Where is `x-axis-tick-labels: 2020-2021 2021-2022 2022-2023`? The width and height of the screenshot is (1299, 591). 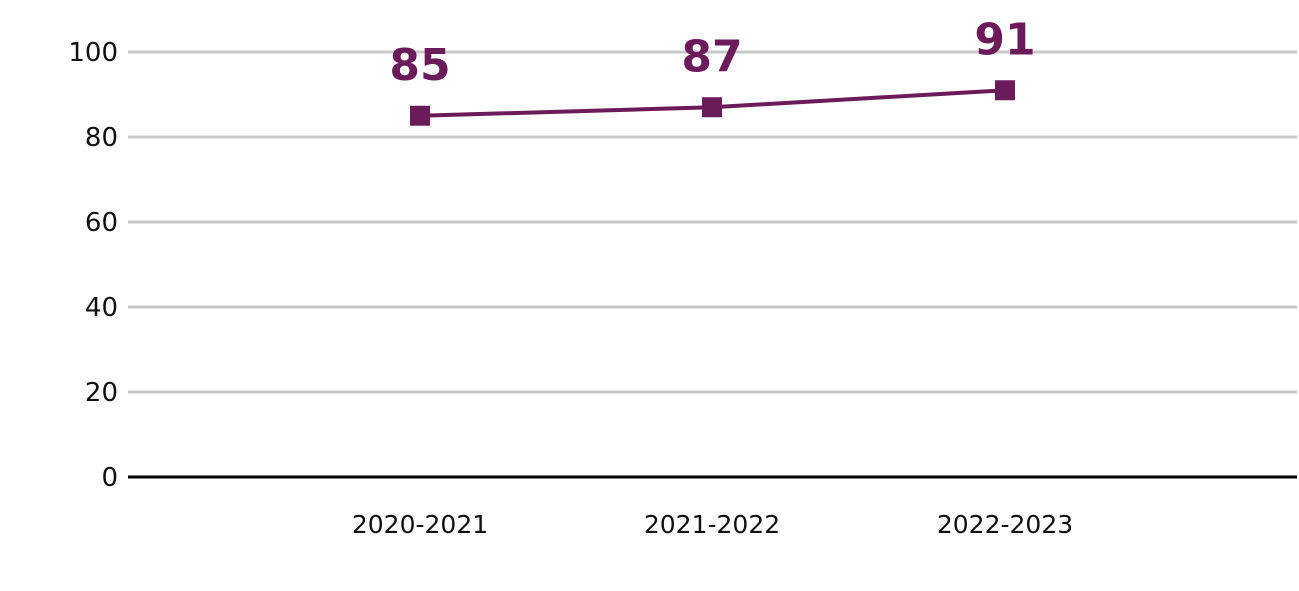
x-axis-tick-labels: 2020-2021 2021-2022 2022-2023 is located at coordinates (712, 524).